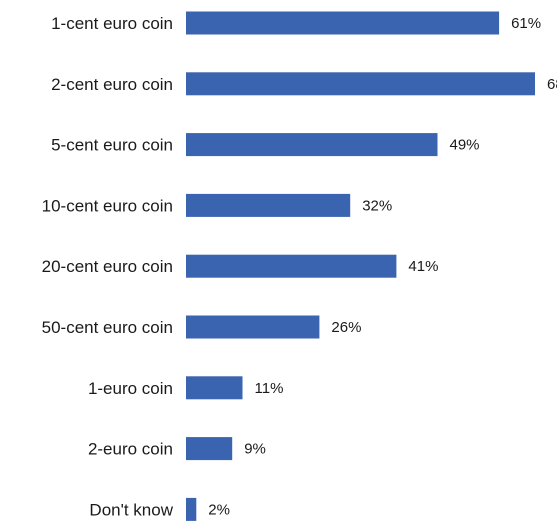 Image resolution: width=557 pixels, height=531 pixels. Describe the element at coordinates (255, 449) in the screenshot. I see `value-label: 9%` at that location.